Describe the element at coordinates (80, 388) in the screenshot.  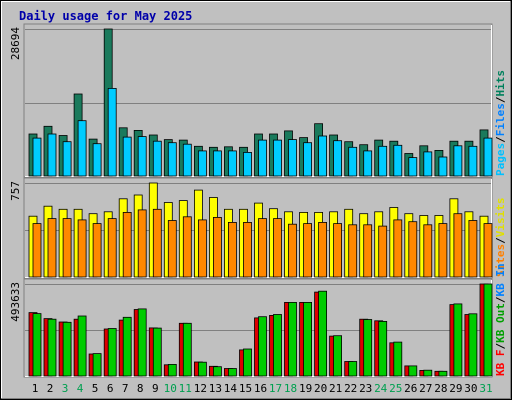
I see `x-tick-label-day-4: 4` at that location.